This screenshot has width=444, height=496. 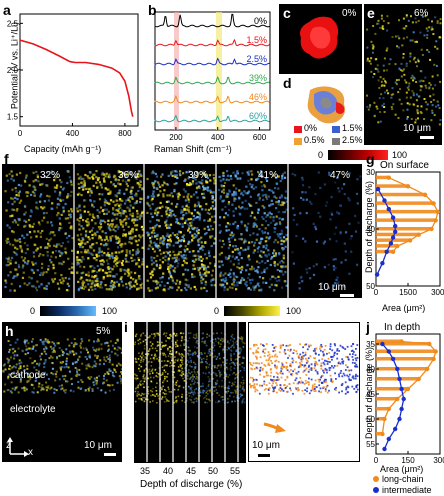 I want to click on colorbar-blue, so click(x=68, y=311).